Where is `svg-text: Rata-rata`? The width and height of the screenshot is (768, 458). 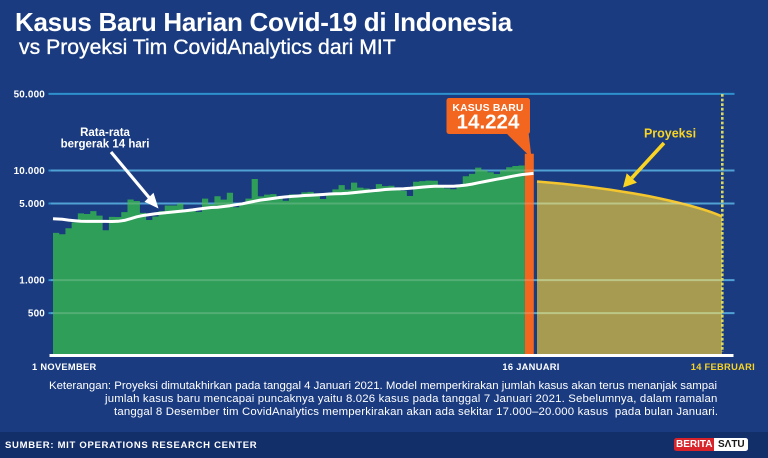
svg-text: Rata-rata is located at coordinates (105, 133).